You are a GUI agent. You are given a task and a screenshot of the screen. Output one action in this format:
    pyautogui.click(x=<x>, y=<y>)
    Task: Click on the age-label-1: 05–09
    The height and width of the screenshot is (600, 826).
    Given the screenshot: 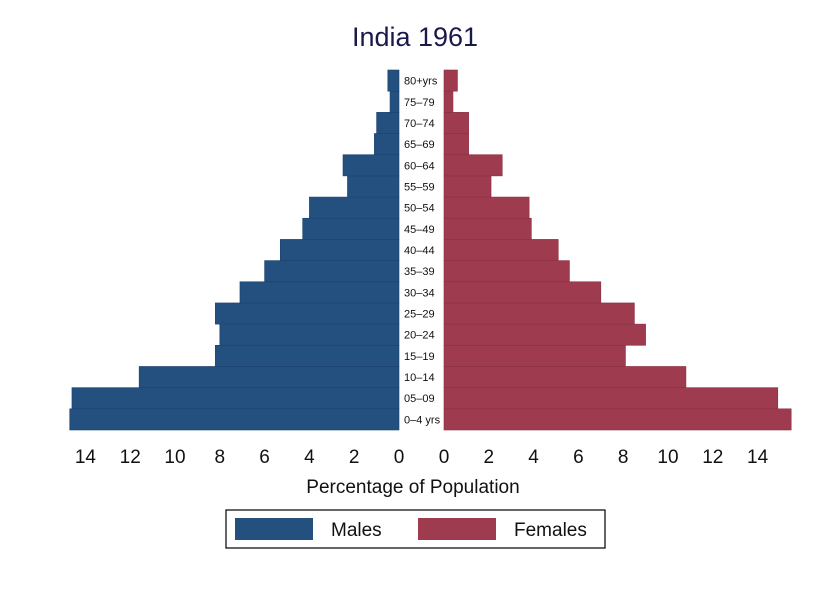 What is the action you would take?
    pyautogui.click(x=419, y=399)
    